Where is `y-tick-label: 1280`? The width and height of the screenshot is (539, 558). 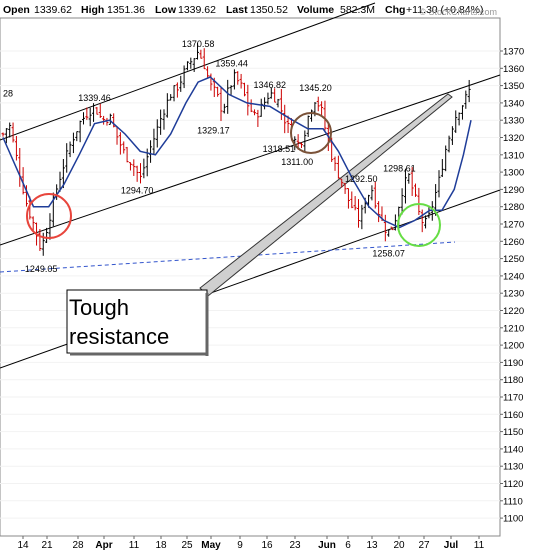
y-tick-label: 1280 is located at coordinates (513, 207).